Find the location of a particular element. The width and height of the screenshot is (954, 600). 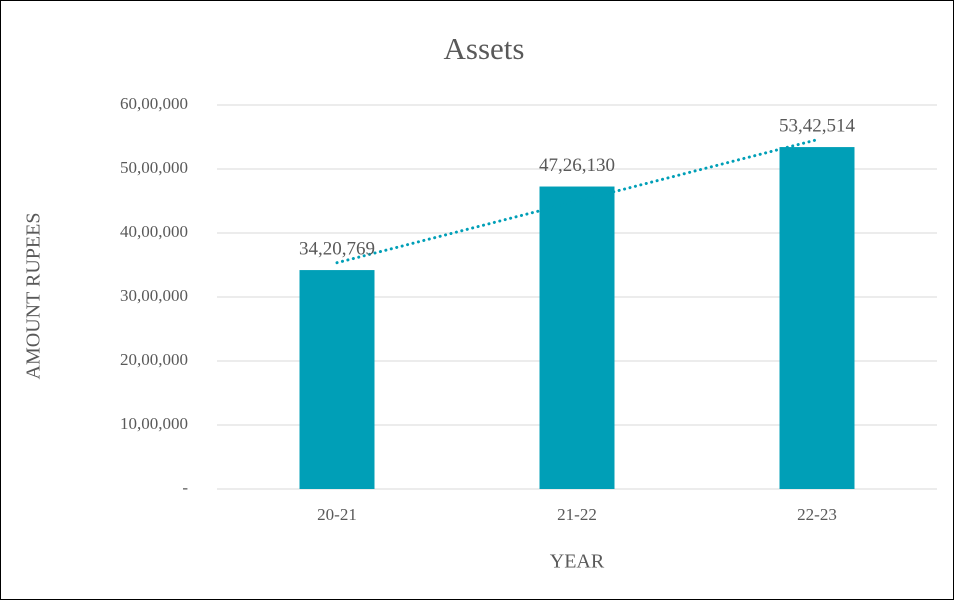

x-tick-label: 21-22 is located at coordinates (577, 514).